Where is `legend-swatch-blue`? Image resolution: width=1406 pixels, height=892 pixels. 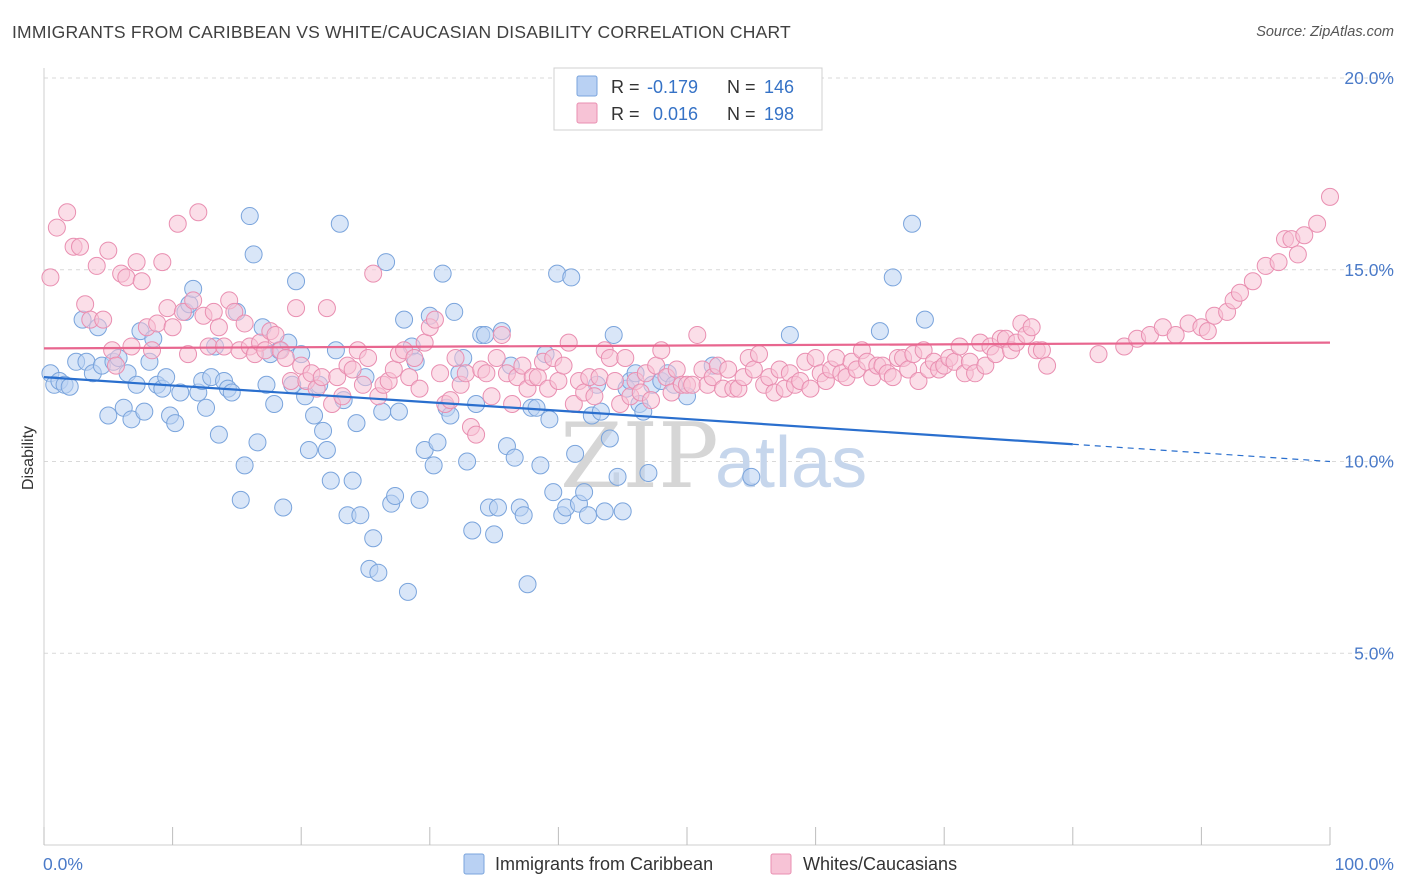 legend-swatch-blue is located at coordinates (587, 86).